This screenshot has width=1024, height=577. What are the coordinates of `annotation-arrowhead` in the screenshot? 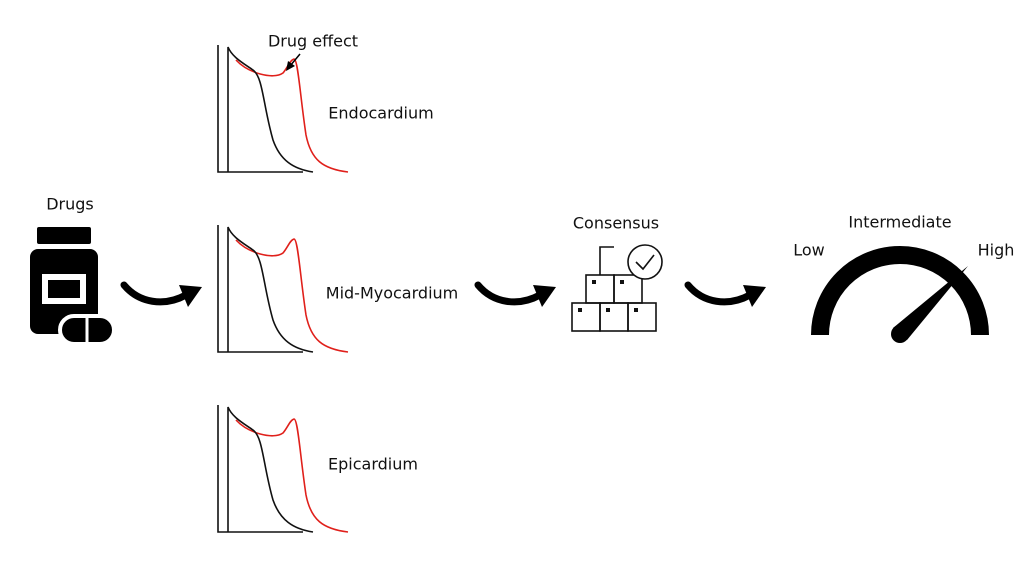 It's located at (290, 66).